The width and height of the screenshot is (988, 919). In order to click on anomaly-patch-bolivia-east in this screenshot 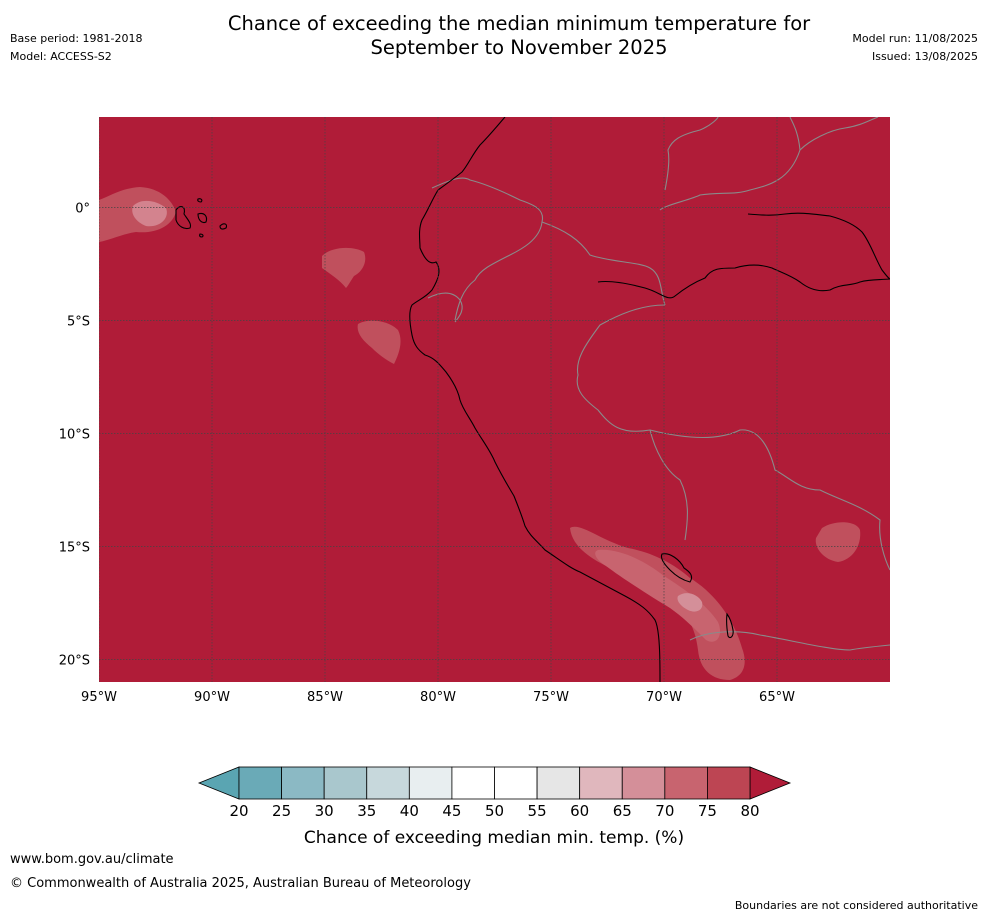, I will do `click(838, 542)`.